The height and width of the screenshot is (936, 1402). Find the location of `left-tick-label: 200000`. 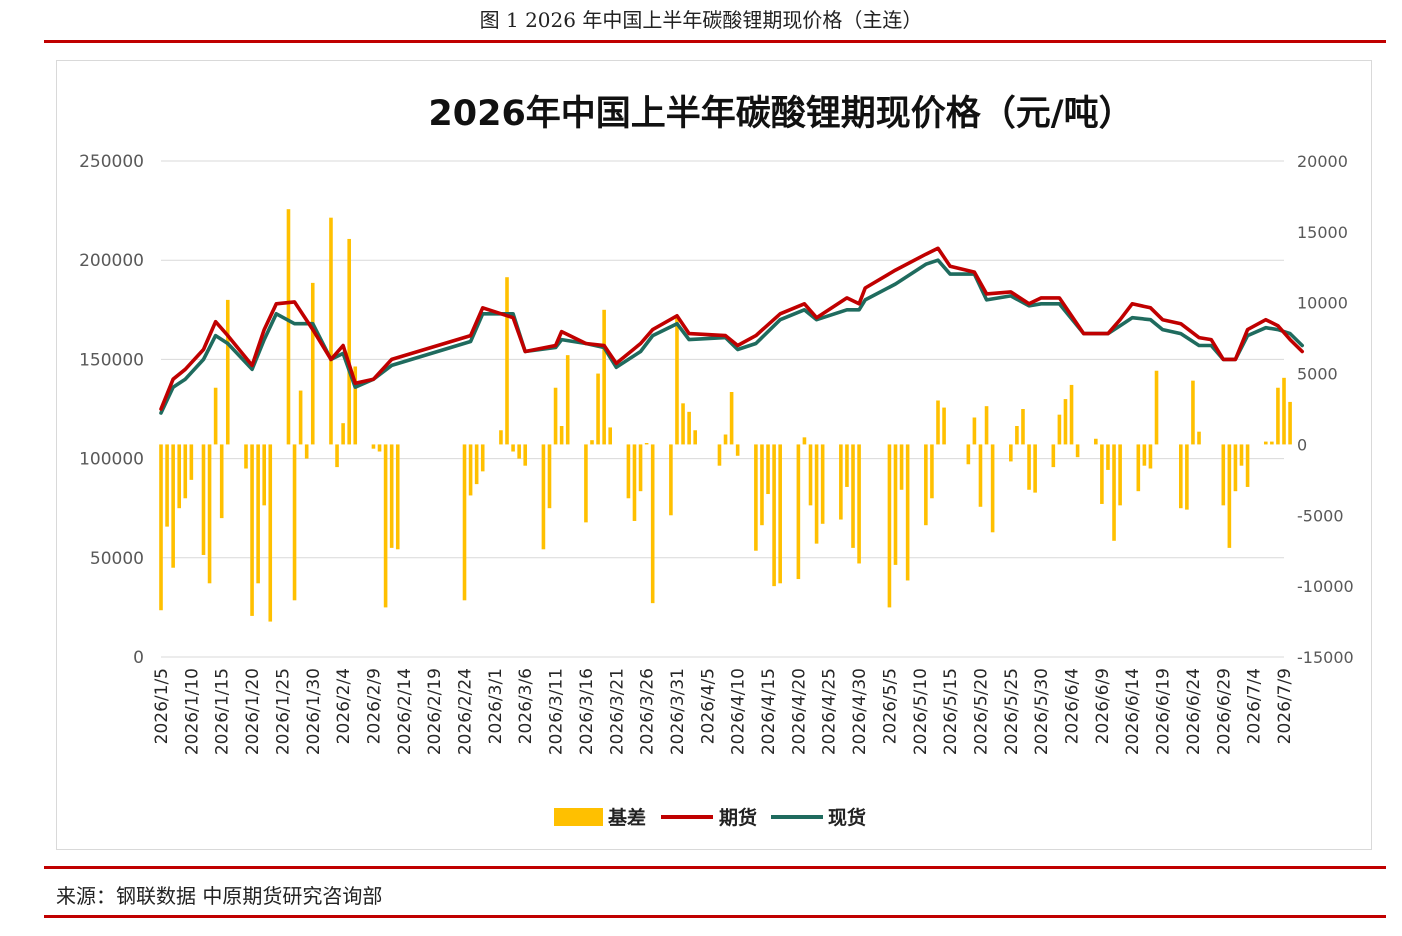

left-tick-label: 200000 is located at coordinates (111, 261).